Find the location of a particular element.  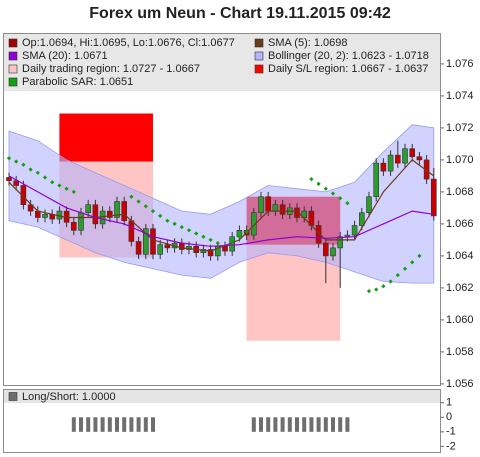

y-tick-label: 1.056 is located at coordinates (460, 384).